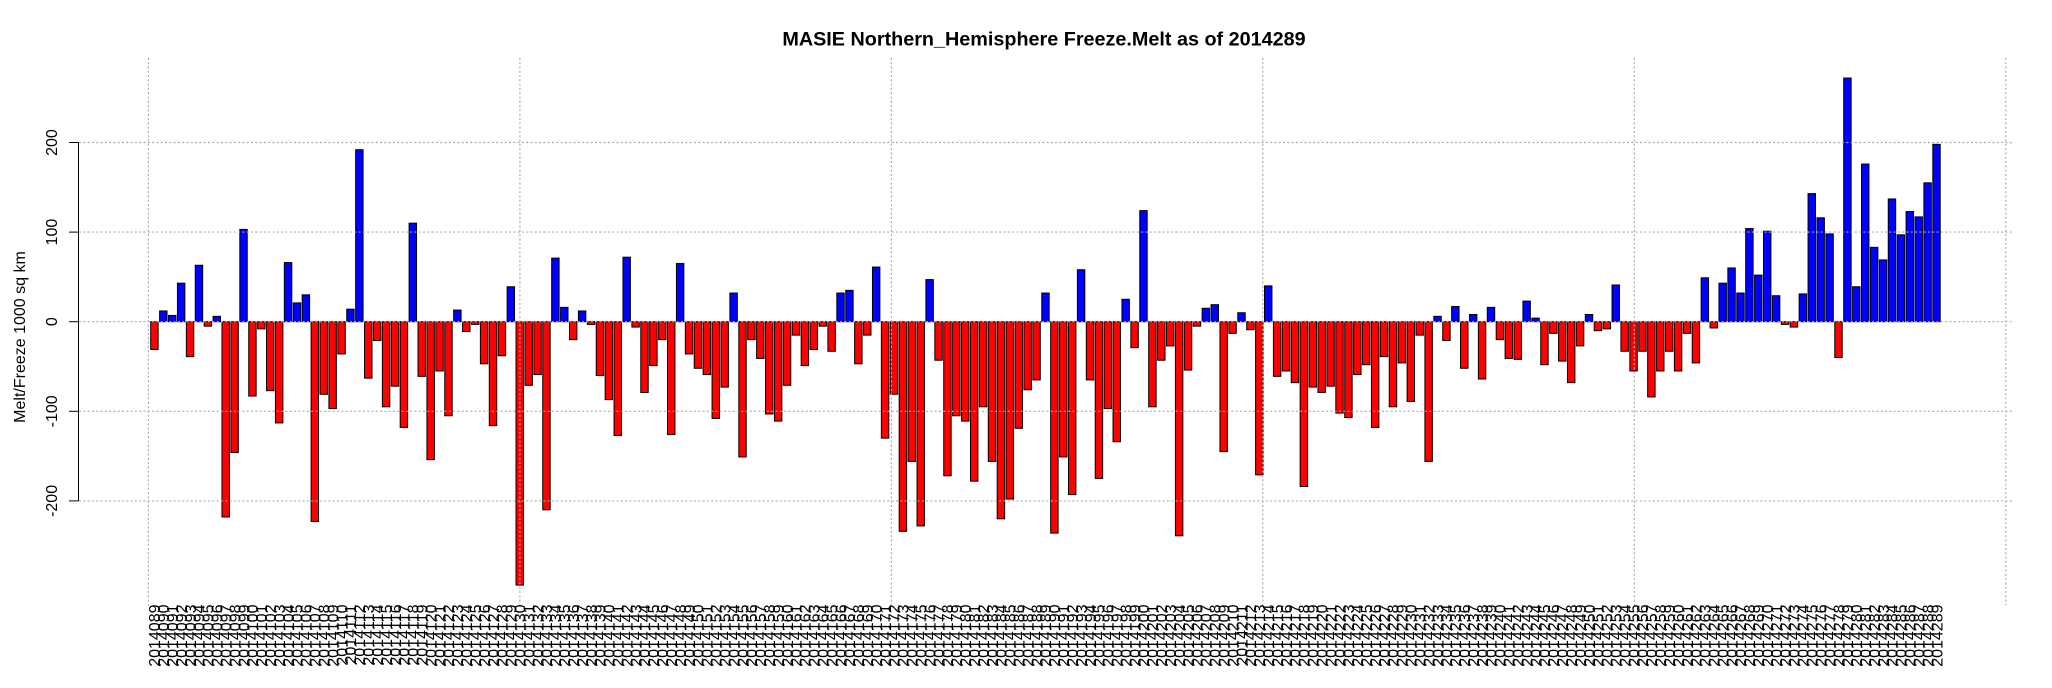  What do you see at coordinates (957, 635) in the screenshot?
I see `svg-text: 2014179` at bounding box center [957, 635].